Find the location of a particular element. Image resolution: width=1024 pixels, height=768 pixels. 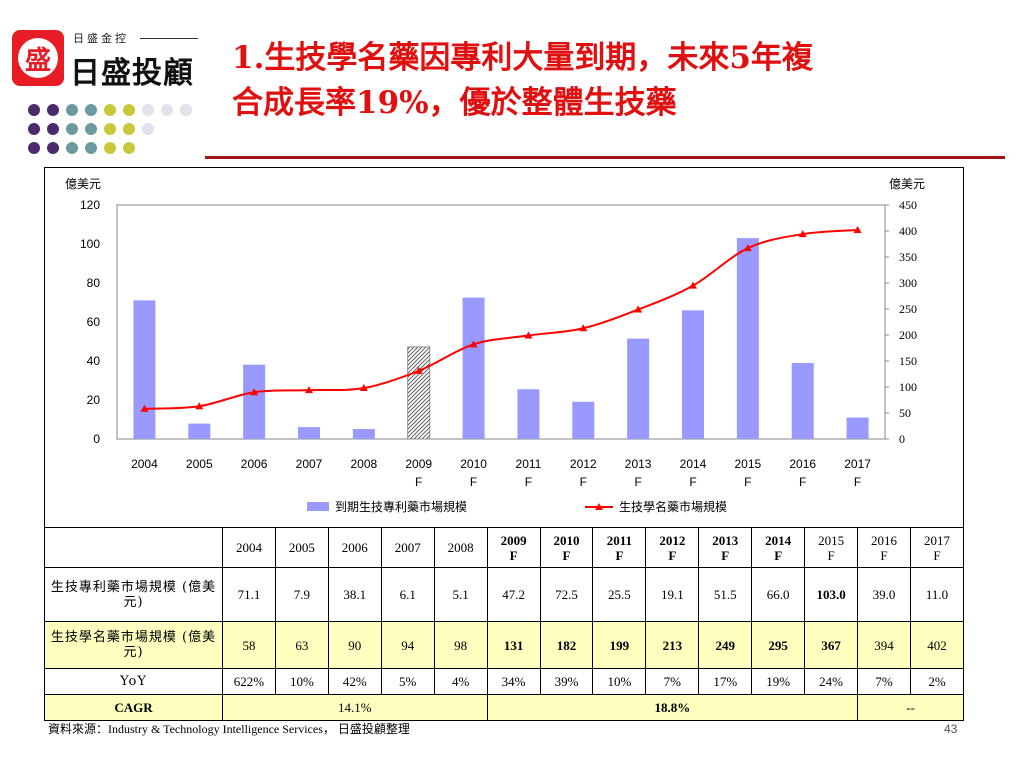

bar-patent-2015F is located at coordinates (747, 338).